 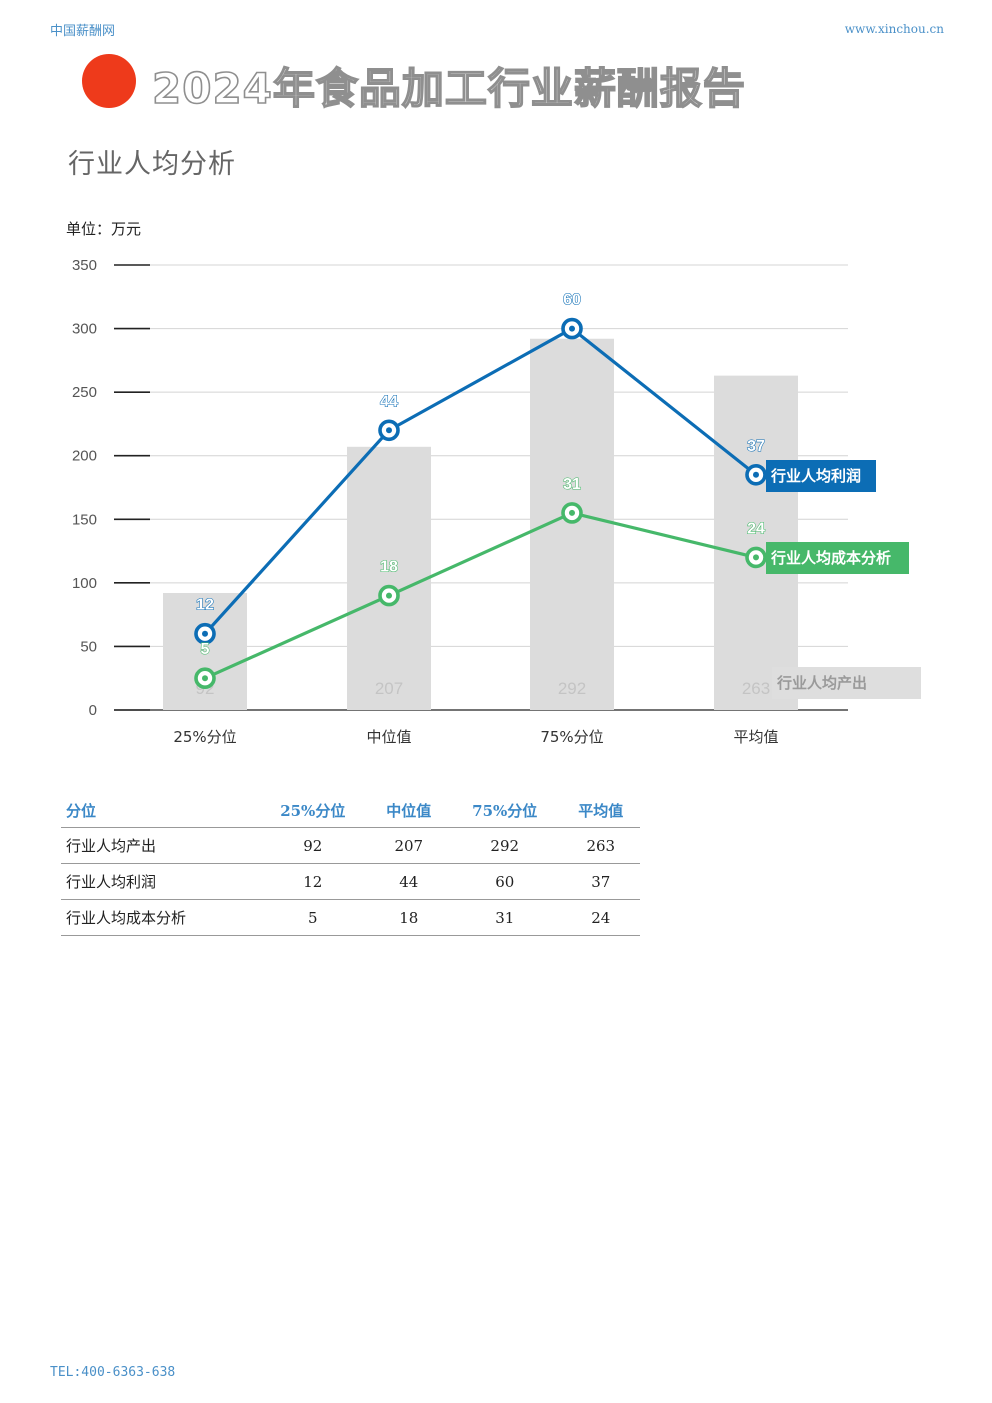 What do you see at coordinates (152, 164) in the screenshot?
I see `section-title: 行业人均分析` at bounding box center [152, 164].